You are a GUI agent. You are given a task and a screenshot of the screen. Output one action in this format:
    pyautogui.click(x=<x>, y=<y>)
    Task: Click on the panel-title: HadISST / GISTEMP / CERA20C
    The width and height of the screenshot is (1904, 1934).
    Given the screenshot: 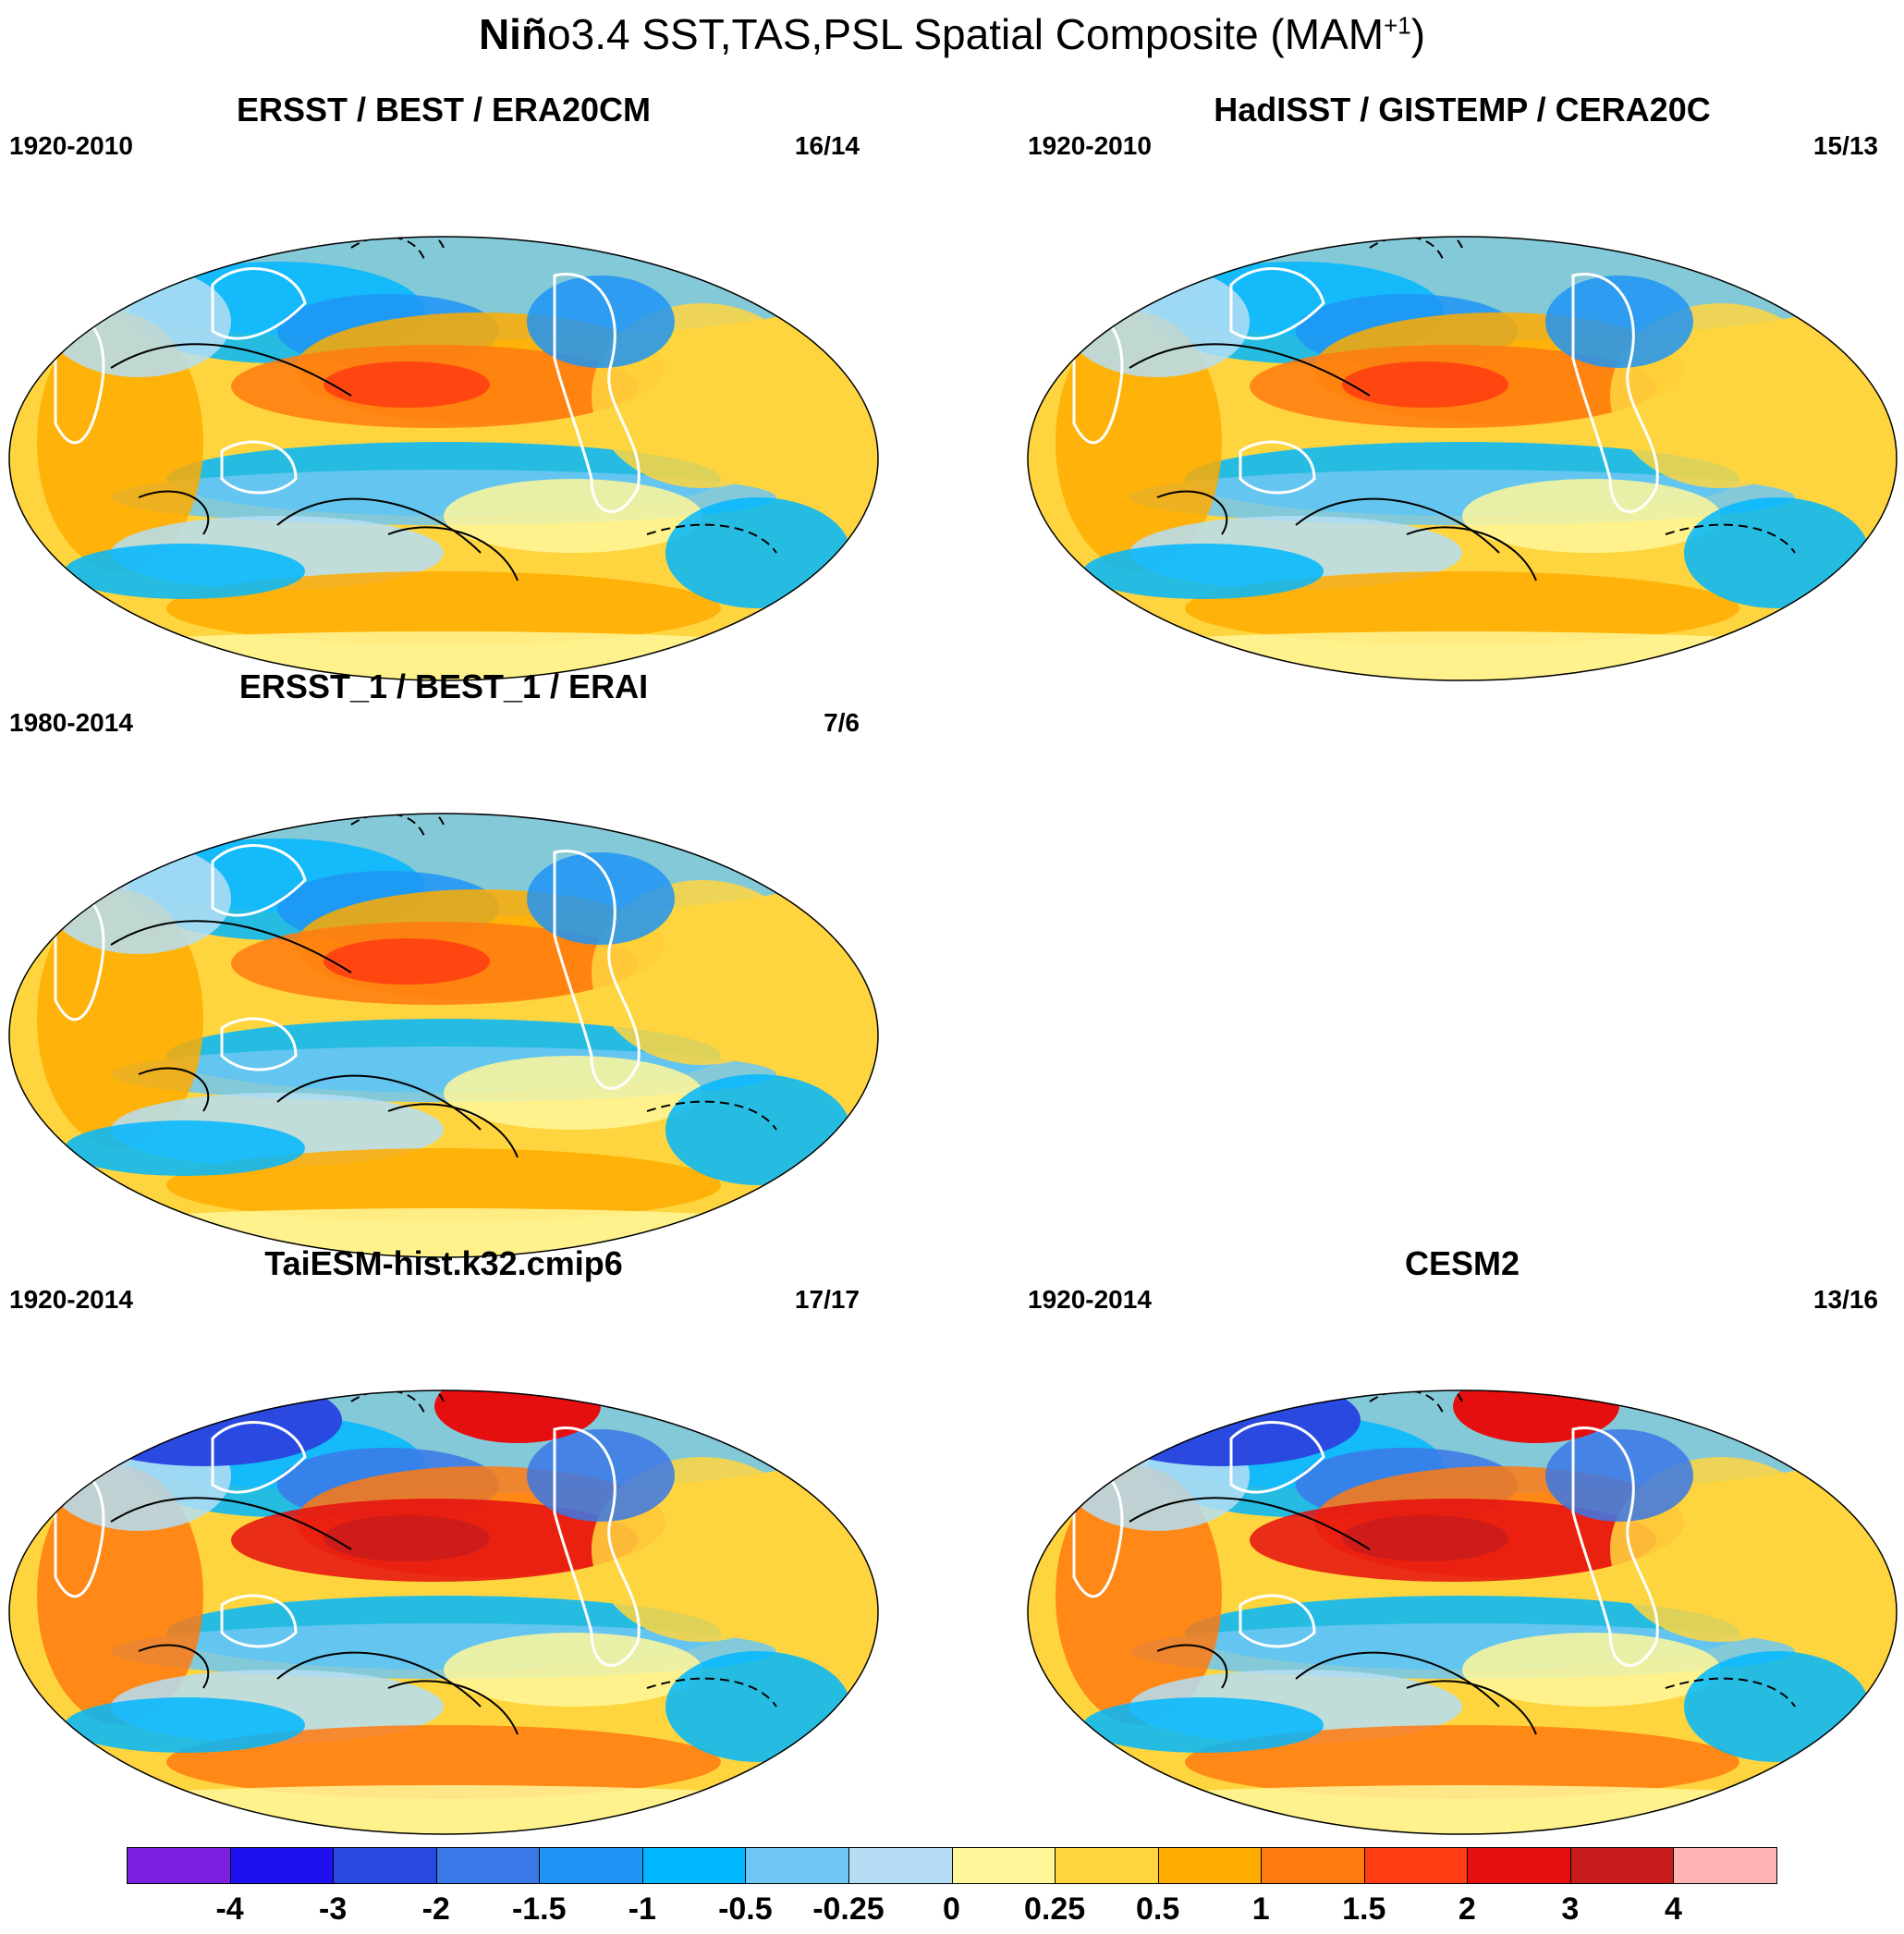 What is the action you would take?
    pyautogui.click(x=1462, y=110)
    